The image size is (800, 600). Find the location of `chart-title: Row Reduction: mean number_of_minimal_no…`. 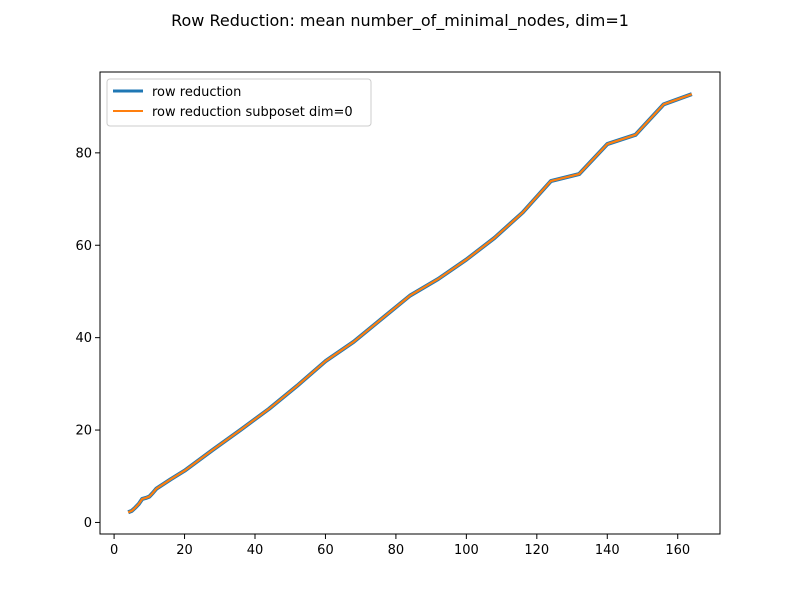

chart-title: Row Reduction: mean number_of_minimal_no… is located at coordinates (400, 21).